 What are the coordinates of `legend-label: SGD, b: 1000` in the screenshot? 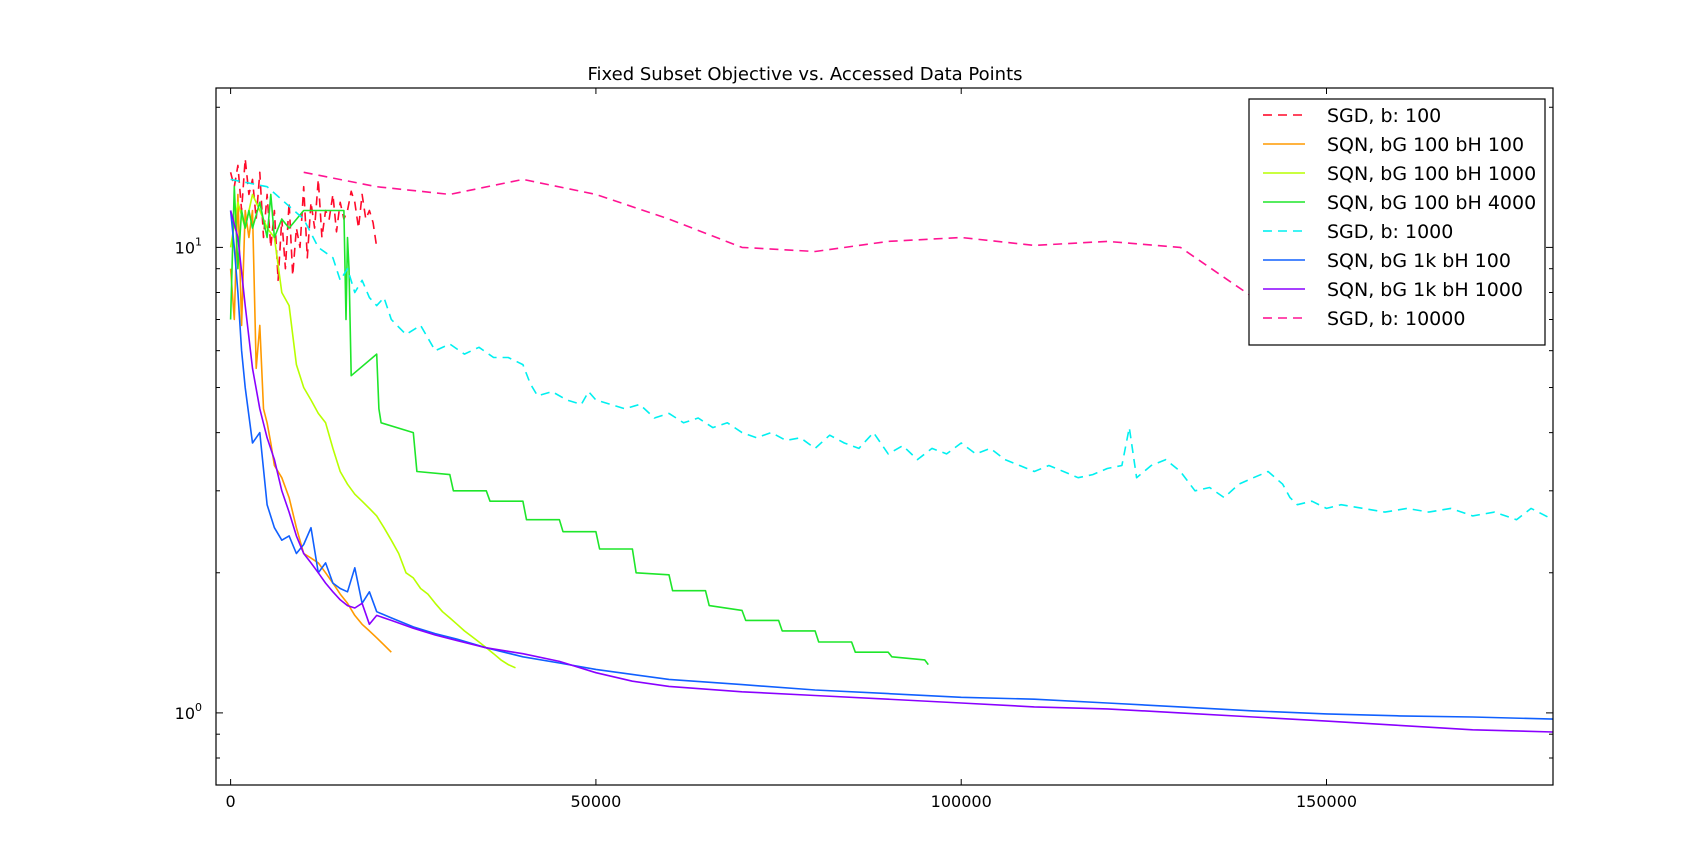 It's located at (1390, 232).